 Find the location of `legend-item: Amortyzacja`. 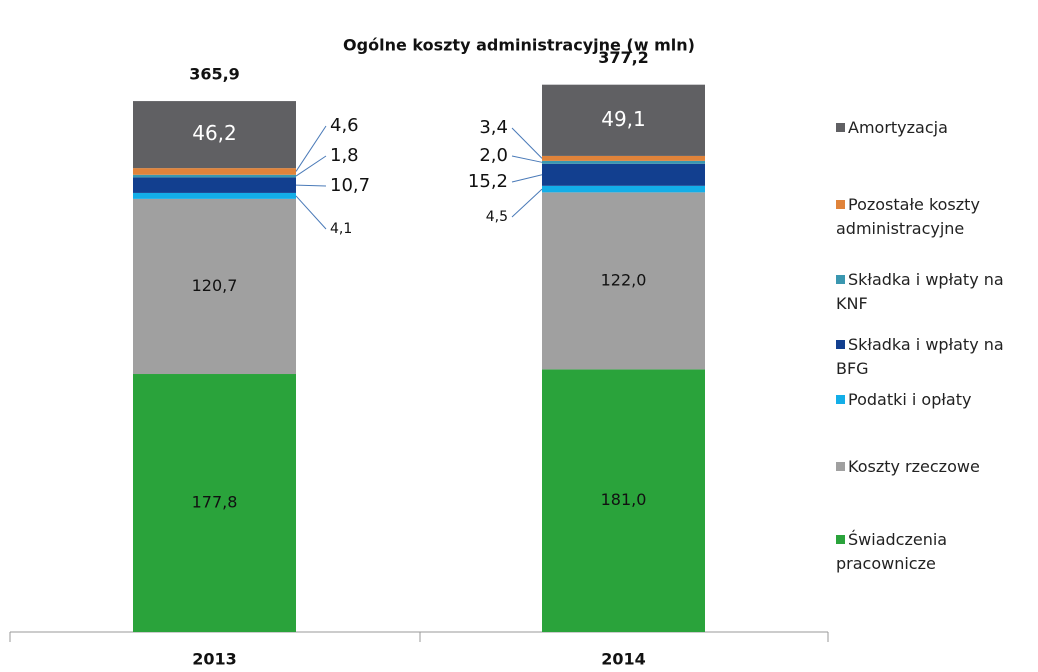

legend-item: Amortyzacja is located at coordinates (931, 128).